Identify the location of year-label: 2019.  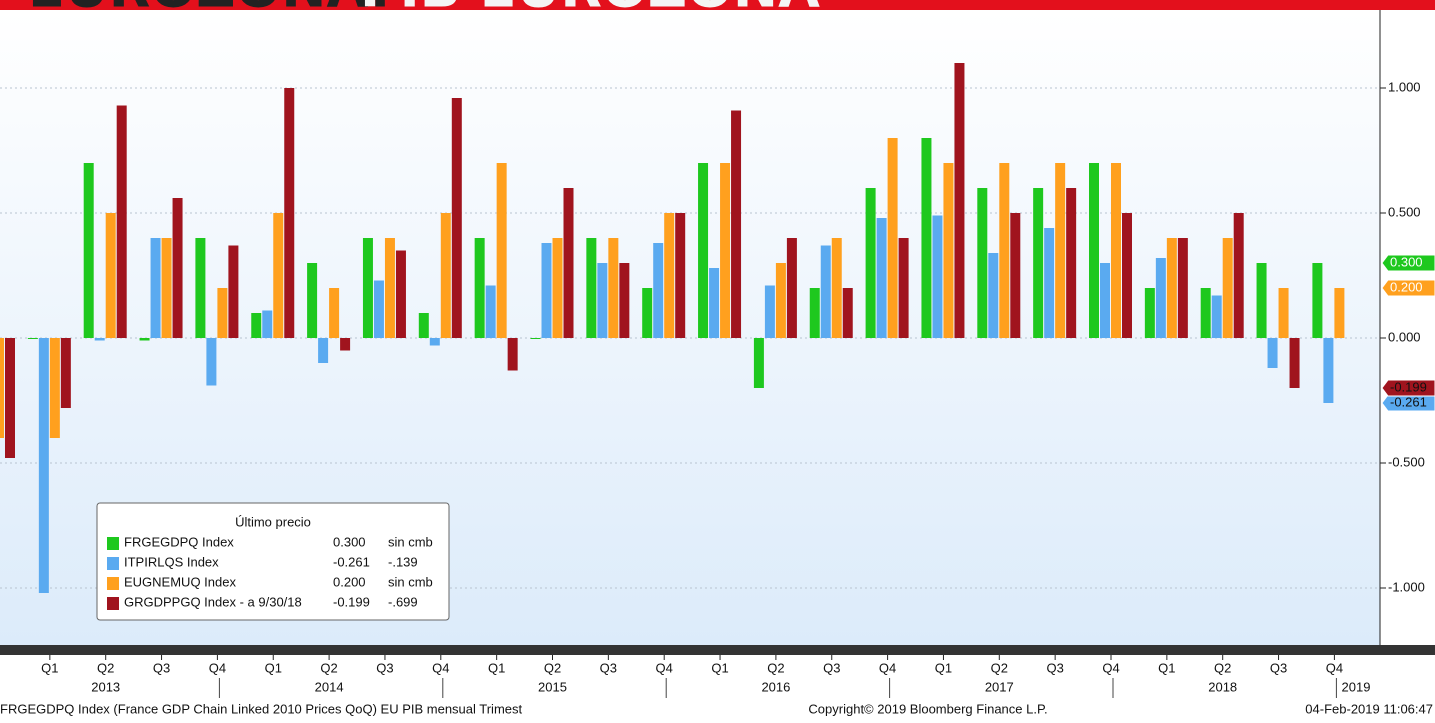
(1356, 686).